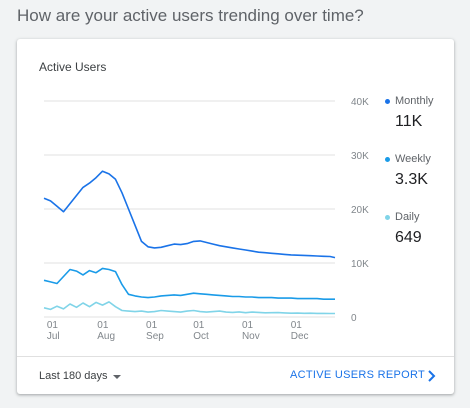  Describe the element at coordinates (201, 336) in the screenshot. I see `x-tick-month: Oct` at that location.